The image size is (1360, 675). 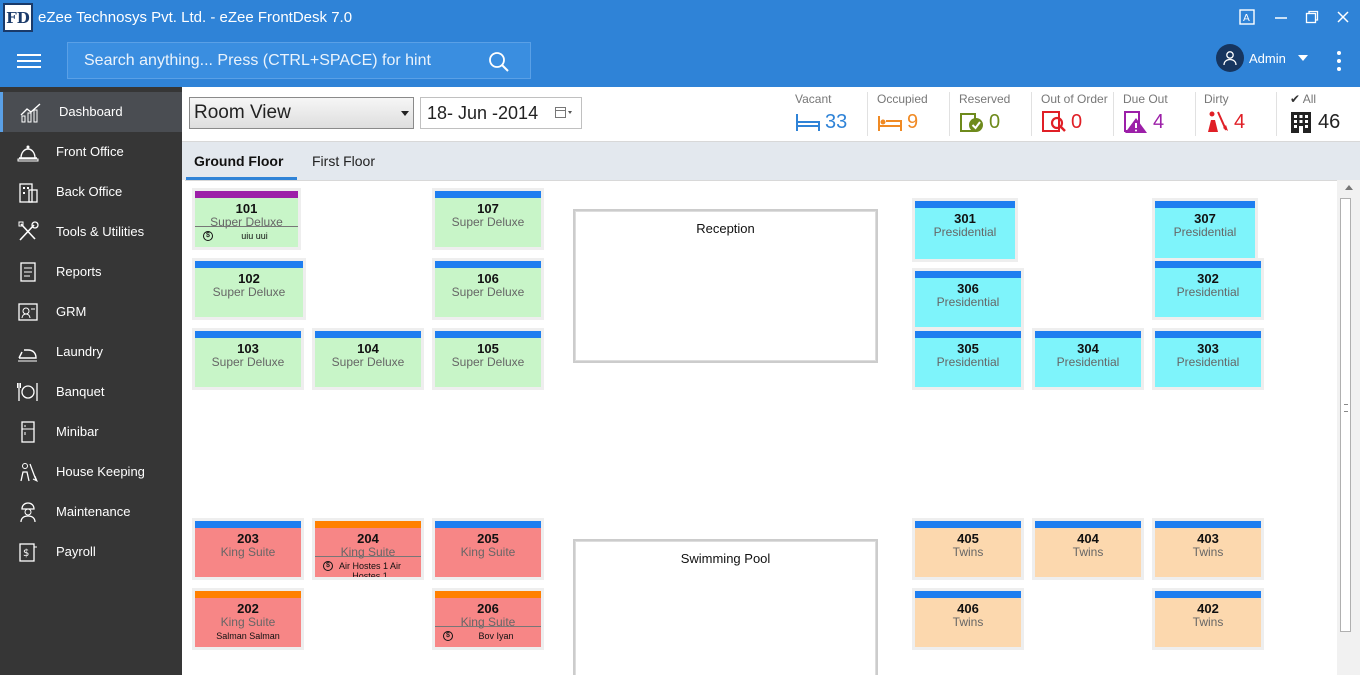 I want to click on swimming-pool-label: Swimming Pool, so click(x=725, y=558).